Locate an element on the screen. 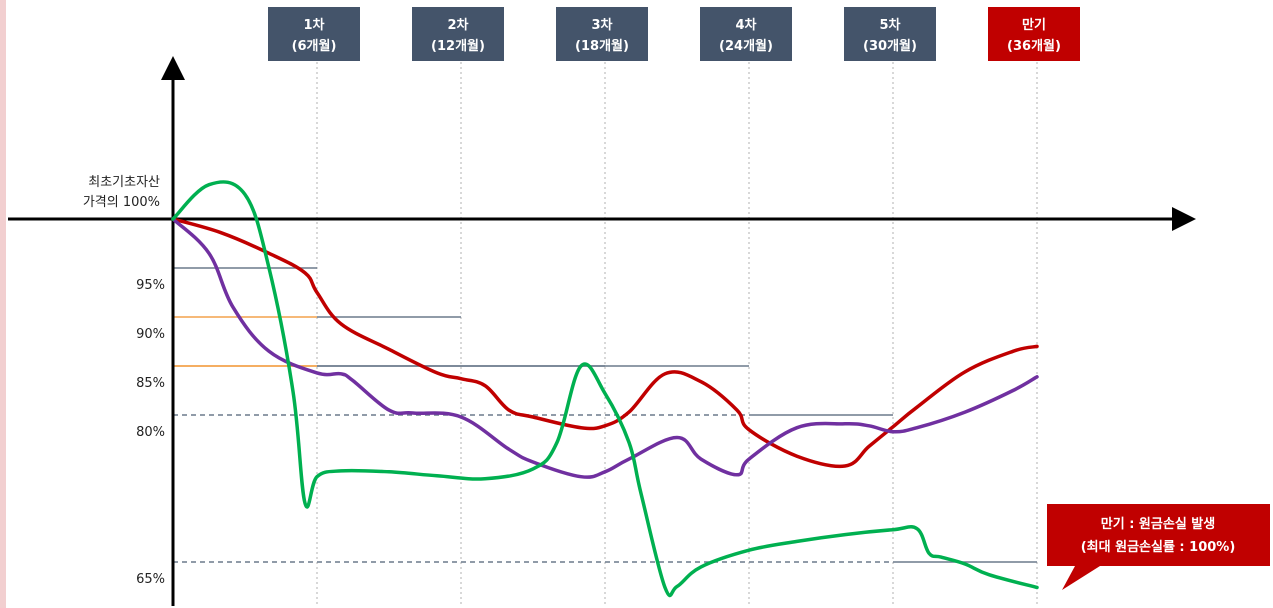 This screenshot has height=608, width=1273. observation-sub-3: (18개월) is located at coordinates (602, 46).